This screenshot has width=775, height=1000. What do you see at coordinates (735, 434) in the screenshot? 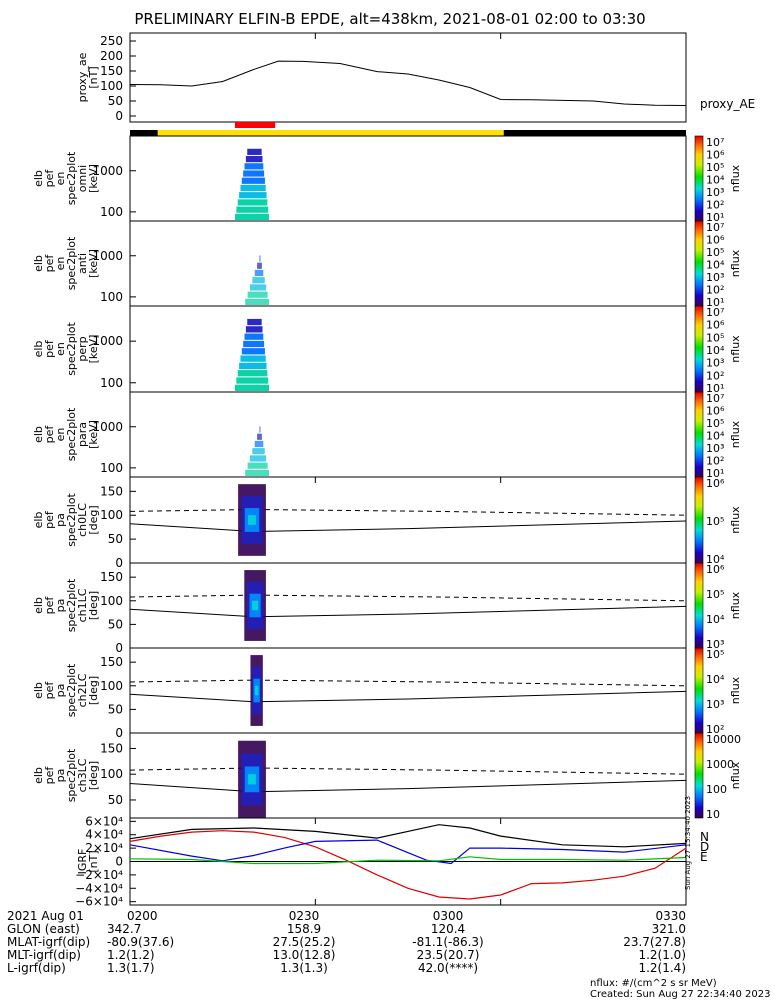
I see `para-colorbar-label: nflux` at bounding box center [735, 434].